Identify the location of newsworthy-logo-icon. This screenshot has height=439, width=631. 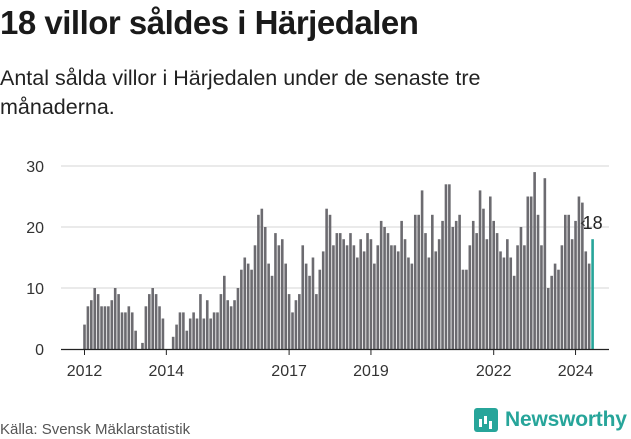
(486, 420).